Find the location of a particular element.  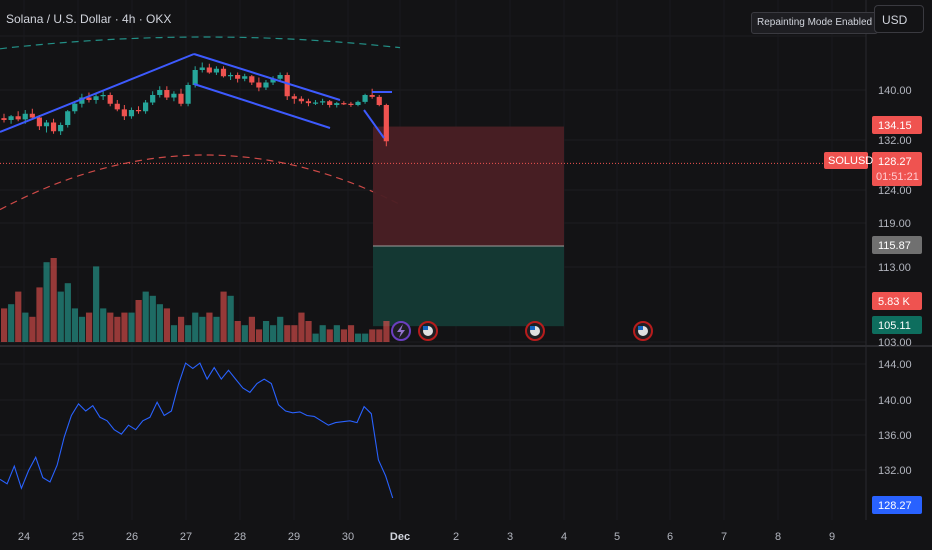

repainting-badge: Repainting Mode Enabled is located at coordinates (815, 23).